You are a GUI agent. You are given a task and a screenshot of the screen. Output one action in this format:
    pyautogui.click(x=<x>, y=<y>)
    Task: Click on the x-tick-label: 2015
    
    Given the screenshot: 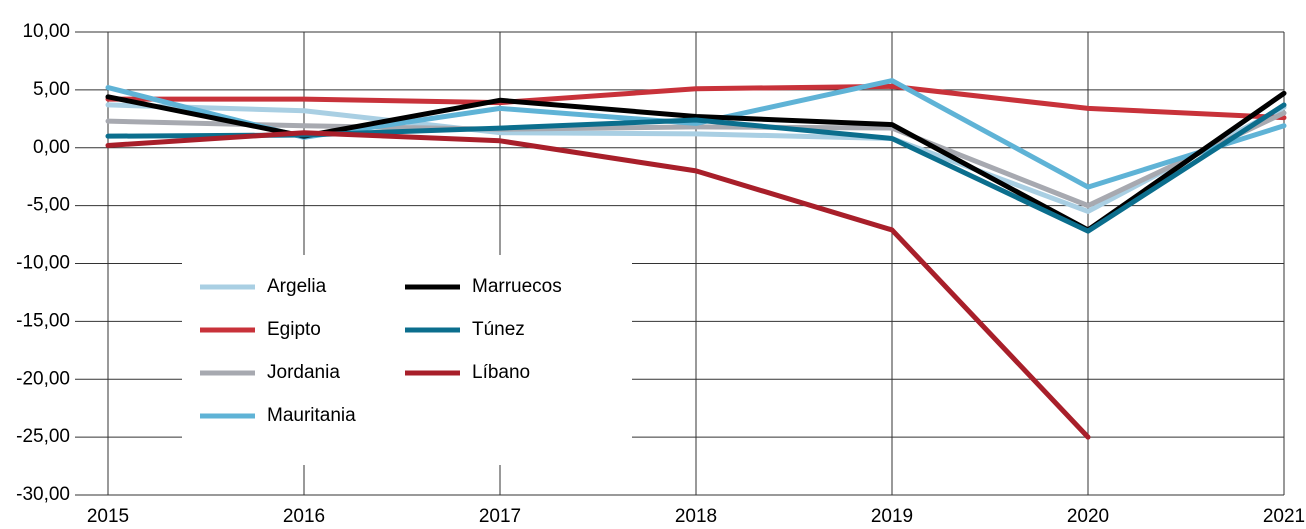 What is the action you would take?
    pyautogui.click(x=108, y=516)
    